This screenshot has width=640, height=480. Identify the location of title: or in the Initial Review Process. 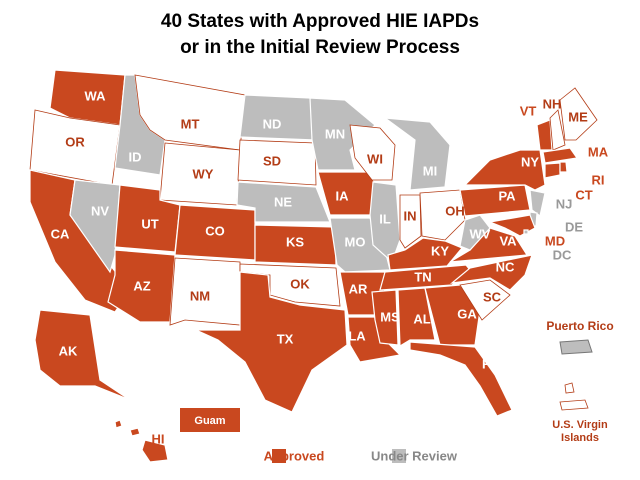
(320, 47).